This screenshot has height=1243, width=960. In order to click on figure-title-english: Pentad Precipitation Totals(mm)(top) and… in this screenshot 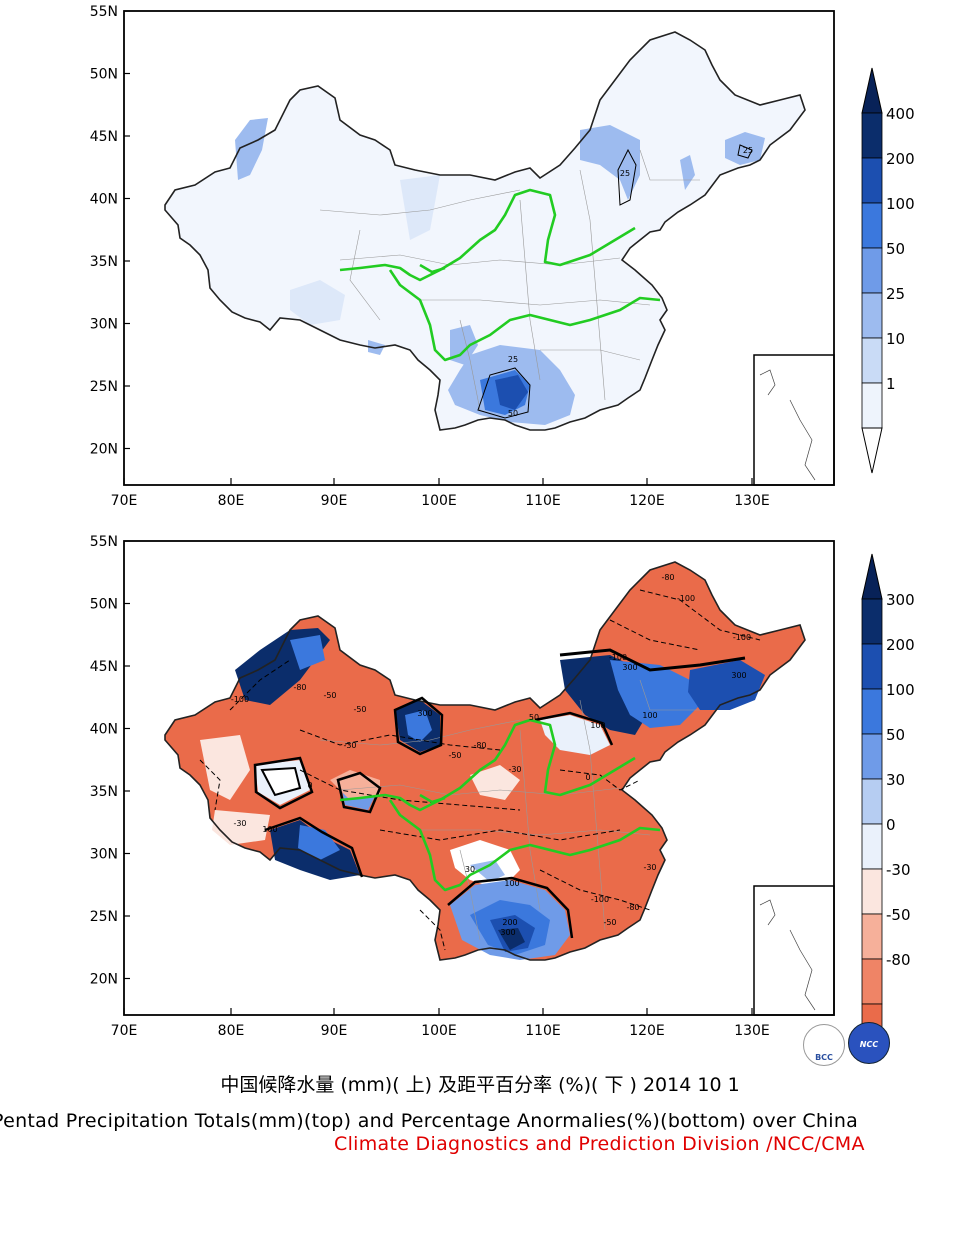, I will do `click(429, 1121)`.